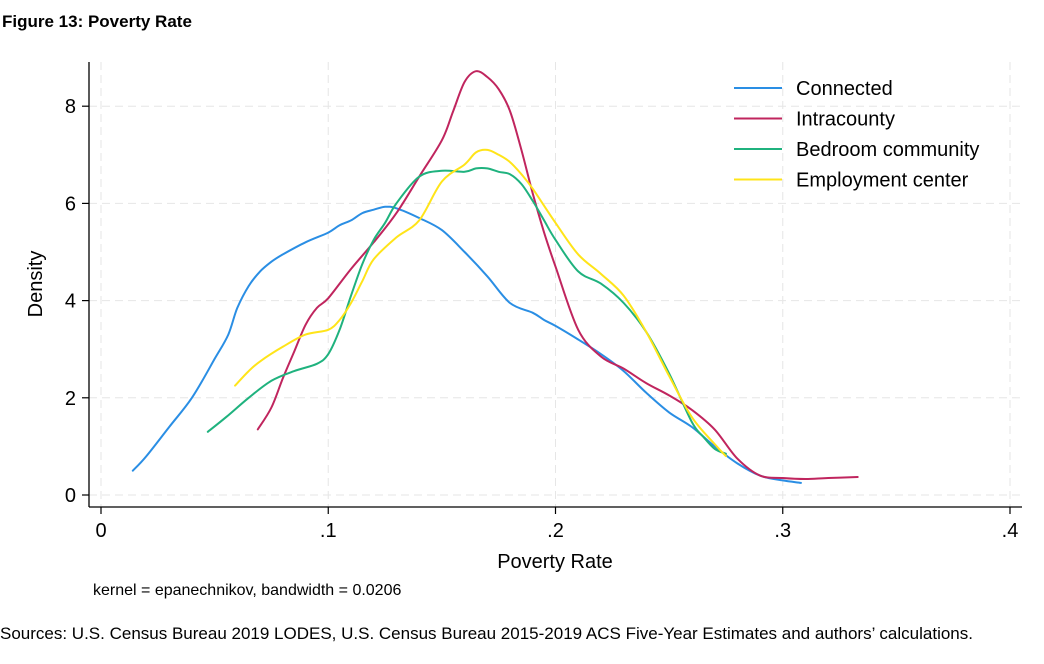 Image resolution: width=1044 pixels, height=664 pixels. Describe the element at coordinates (36, 284) in the screenshot. I see `y-axis-title: Density` at that location.